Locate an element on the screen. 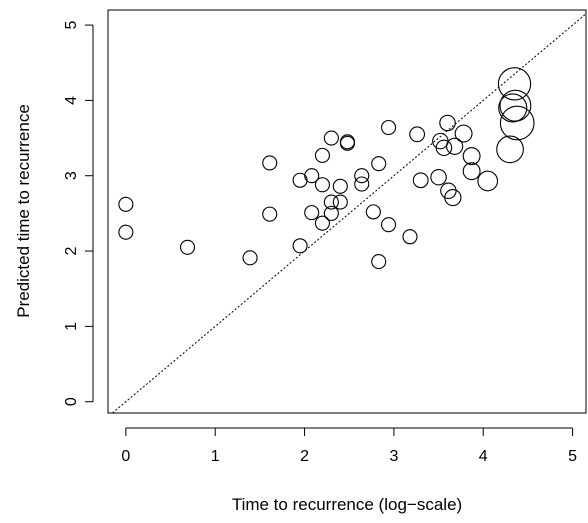 Image resolution: width=588 pixels, height=523 pixels. y-tick-label: 4 is located at coordinates (71, 100).